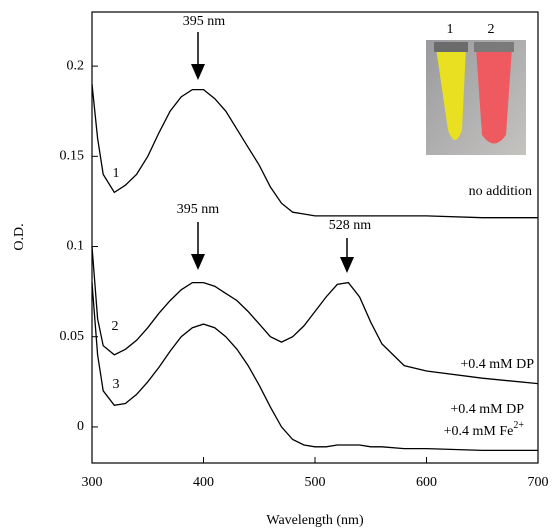  Describe the element at coordinates (315, 520) in the screenshot. I see `x-axis-label: Wavelength (nm)` at that location.